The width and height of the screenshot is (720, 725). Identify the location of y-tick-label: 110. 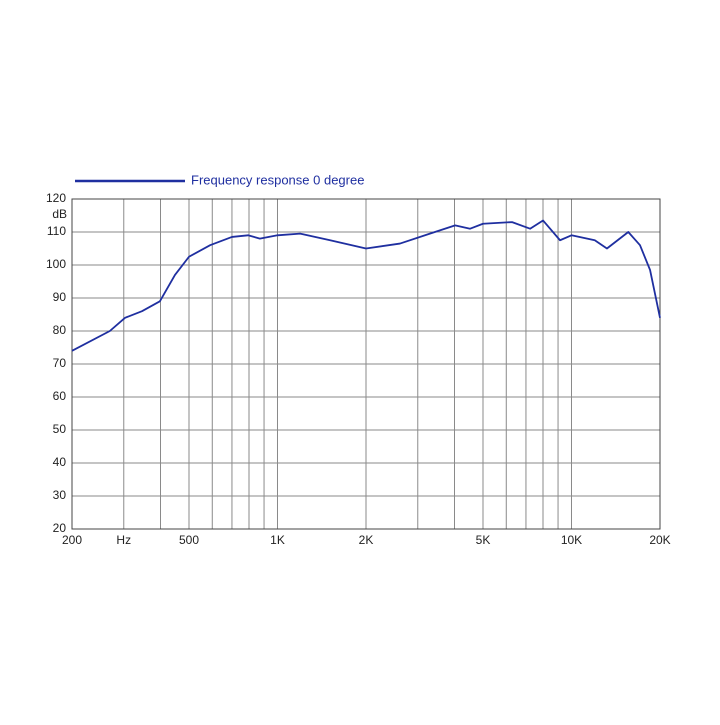
(56, 231).